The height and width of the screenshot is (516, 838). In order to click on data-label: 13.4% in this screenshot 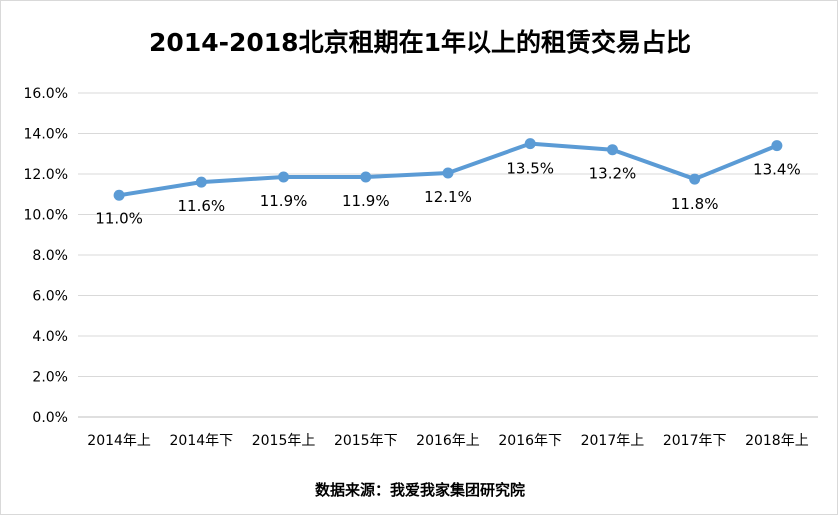, I will do `click(777, 170)`.